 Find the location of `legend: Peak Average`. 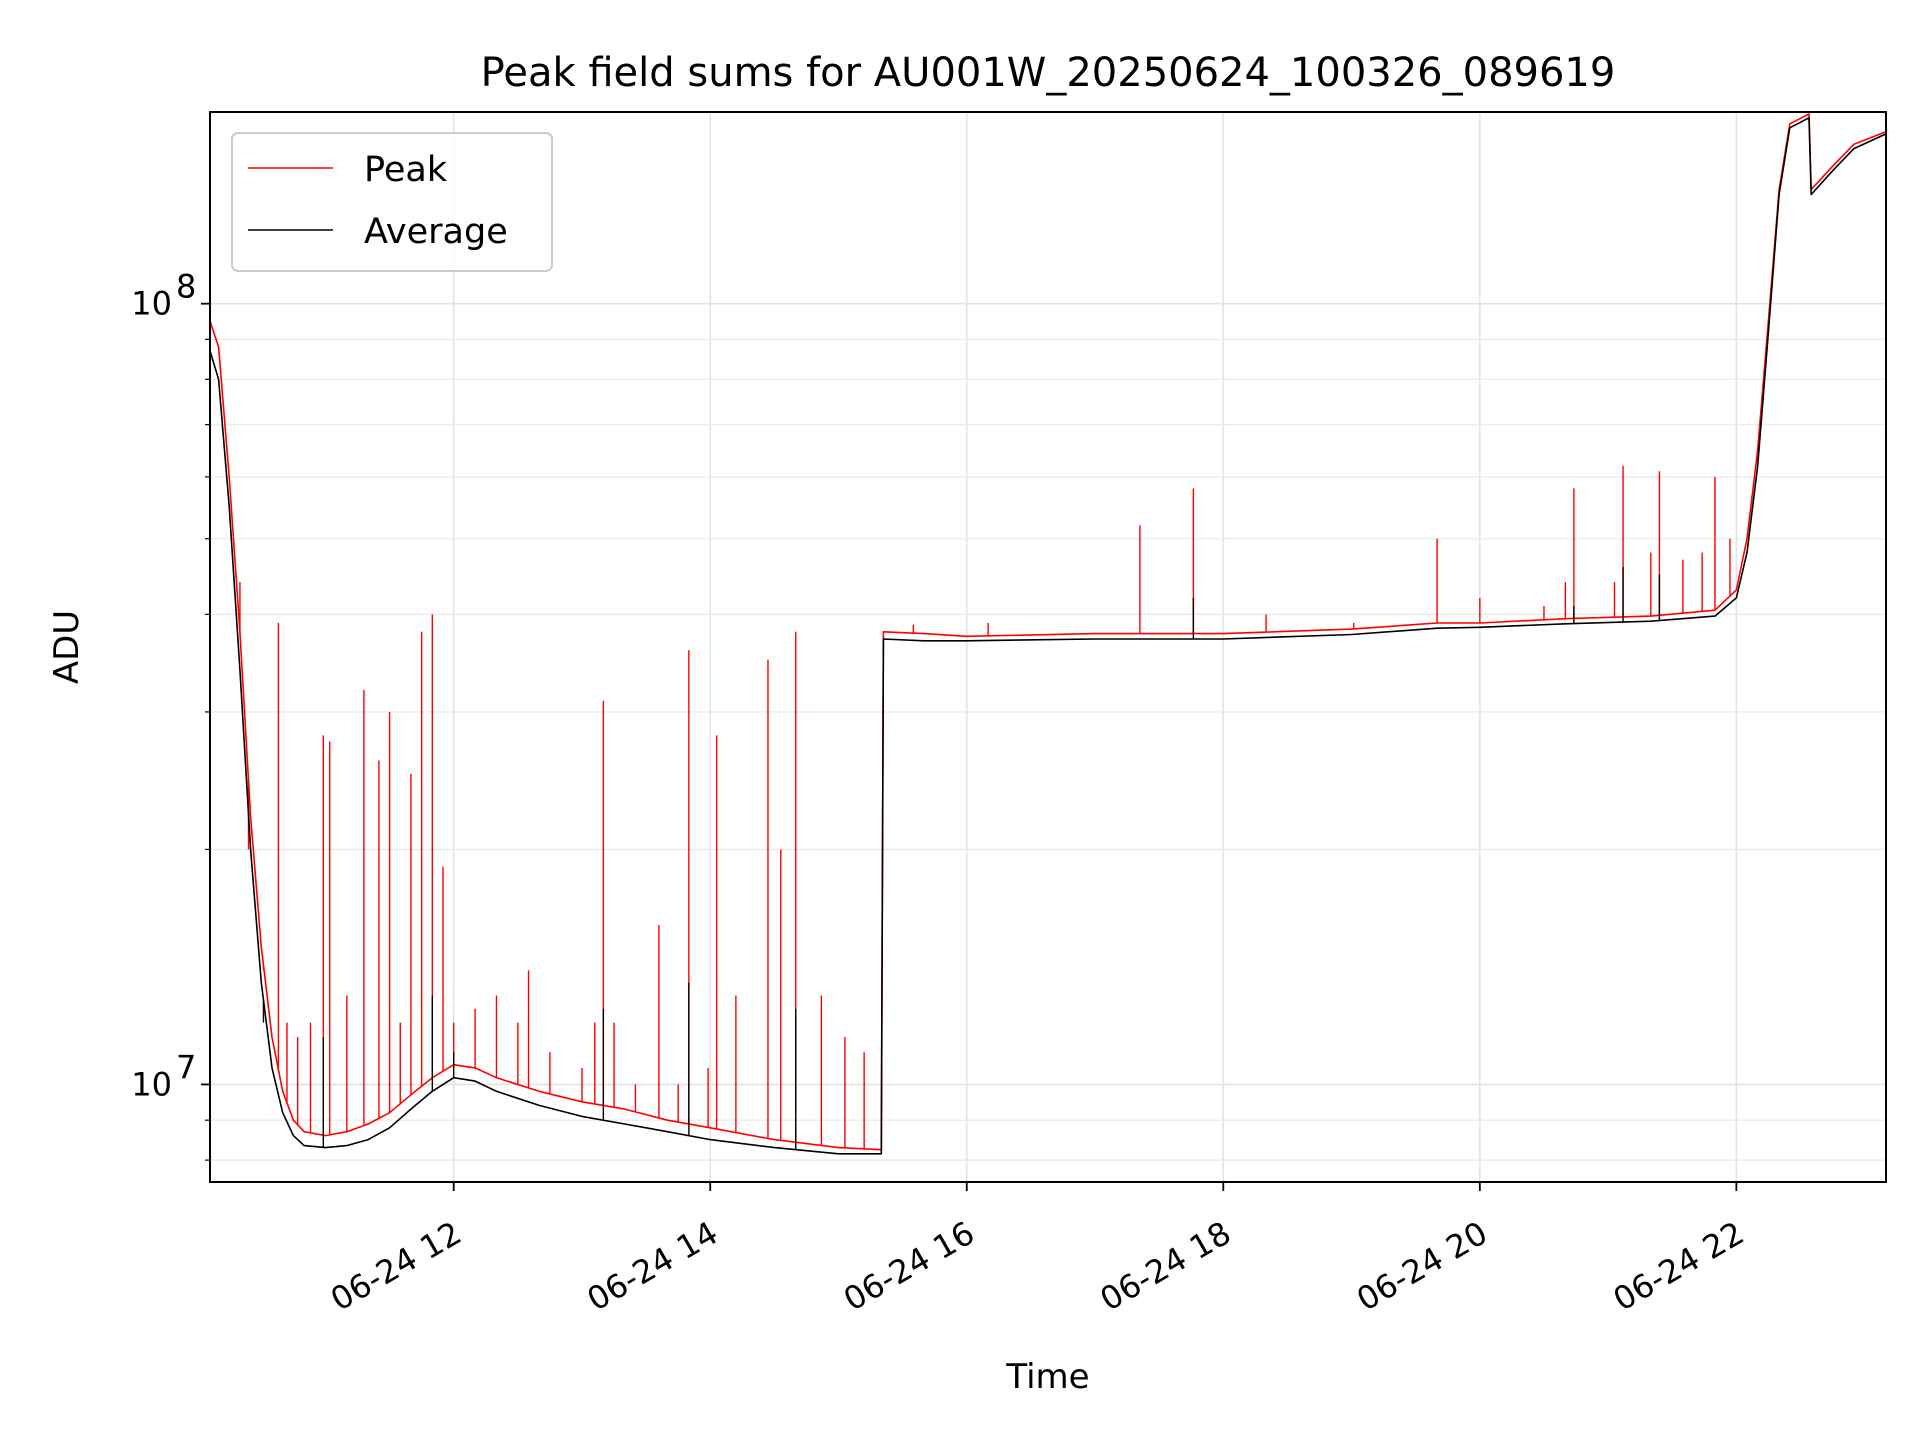

legend: Peak Average is located at coordinates (392, 202).